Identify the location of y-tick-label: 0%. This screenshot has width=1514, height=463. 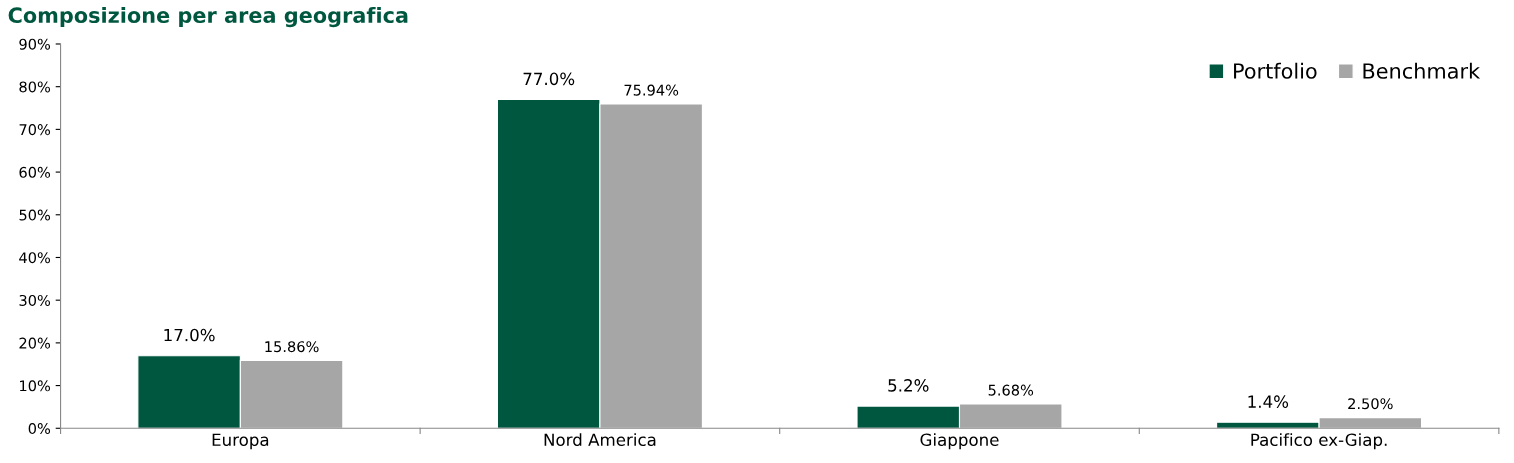
(39, 428).